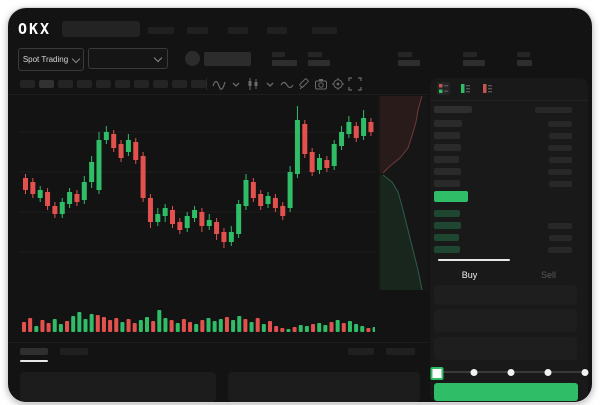 The height and width of the screenshot is (405, 603). I want to click on book-split-view-icon, so click(443, 88).